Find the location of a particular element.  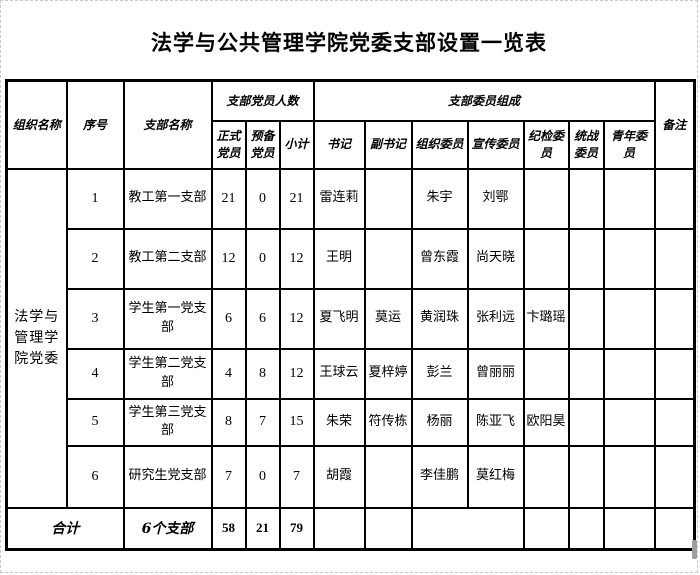

header-discipline-member: 纪检委员 is located at coordinates (546, 144).